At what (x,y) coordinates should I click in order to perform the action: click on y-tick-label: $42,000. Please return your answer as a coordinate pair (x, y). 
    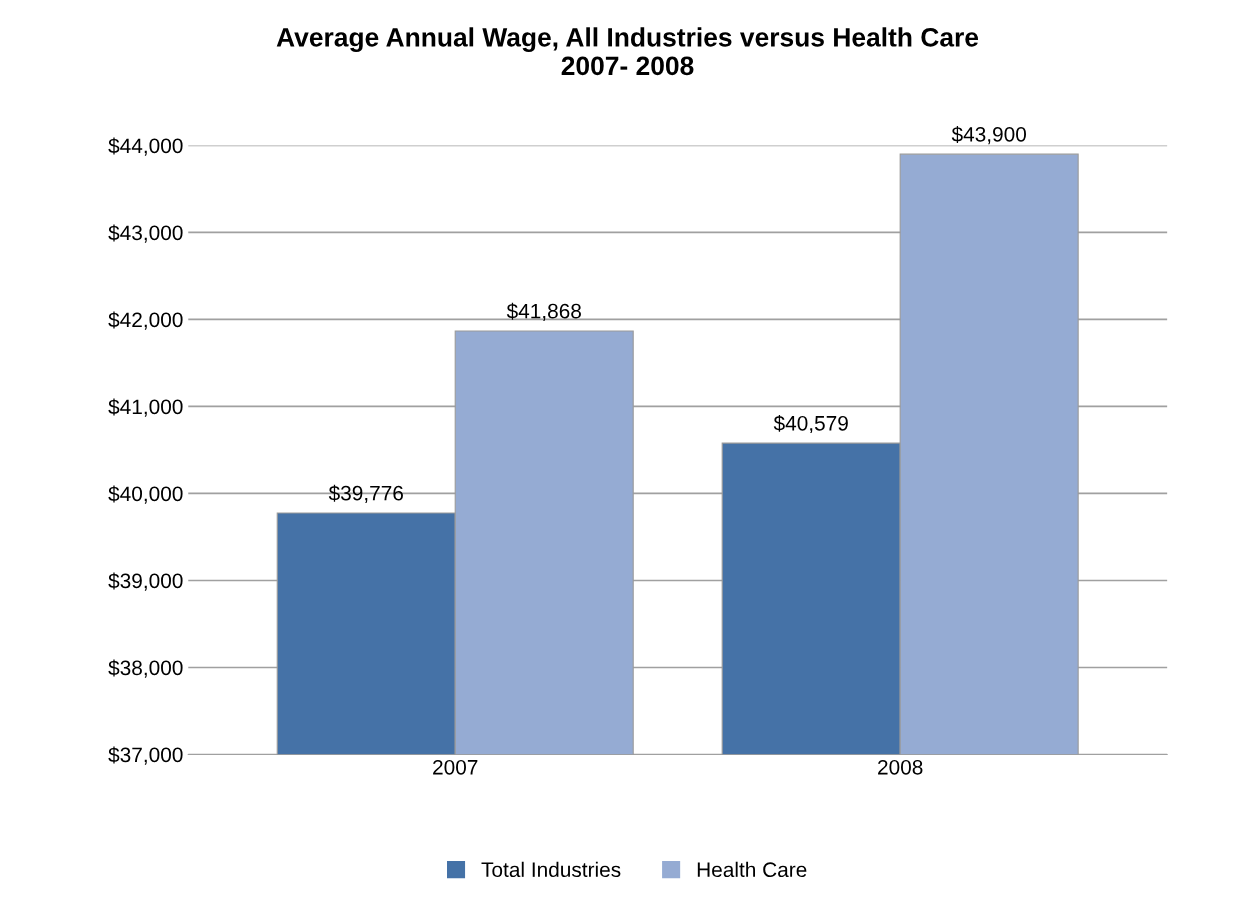
    Looking at the image, I should click on (145, 320).